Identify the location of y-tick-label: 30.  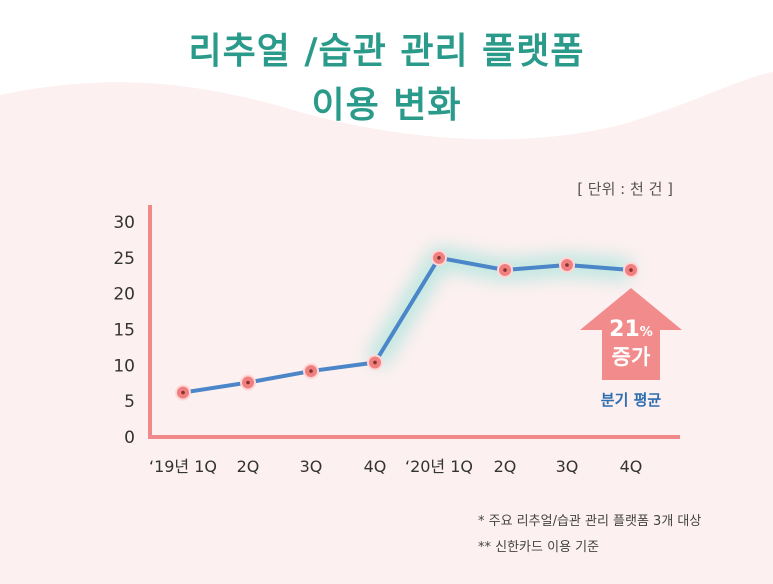
(124, 223).